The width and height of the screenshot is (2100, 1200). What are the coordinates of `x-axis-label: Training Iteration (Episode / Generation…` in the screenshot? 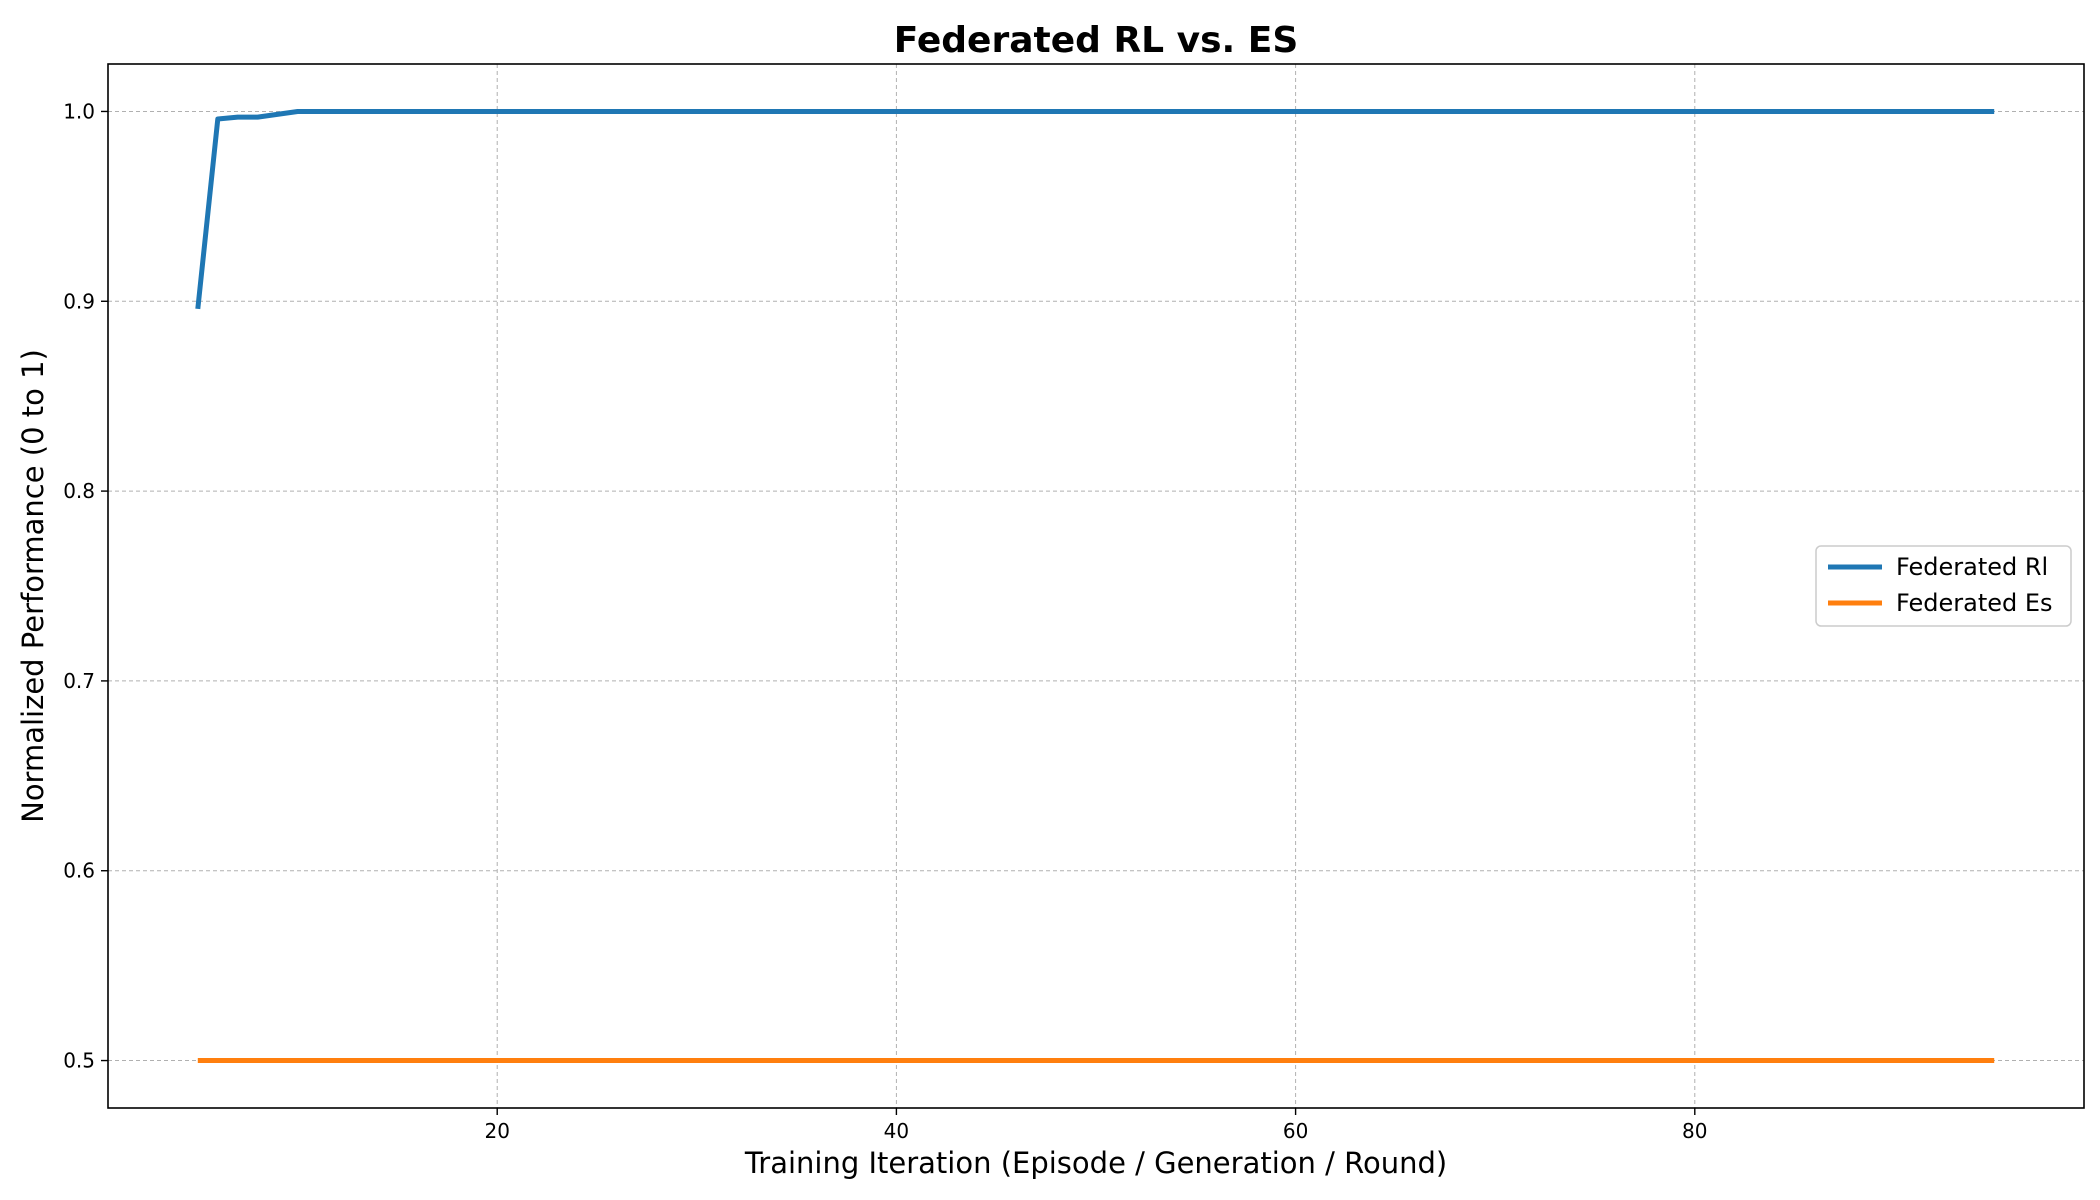 It's located at (1095, 1163).